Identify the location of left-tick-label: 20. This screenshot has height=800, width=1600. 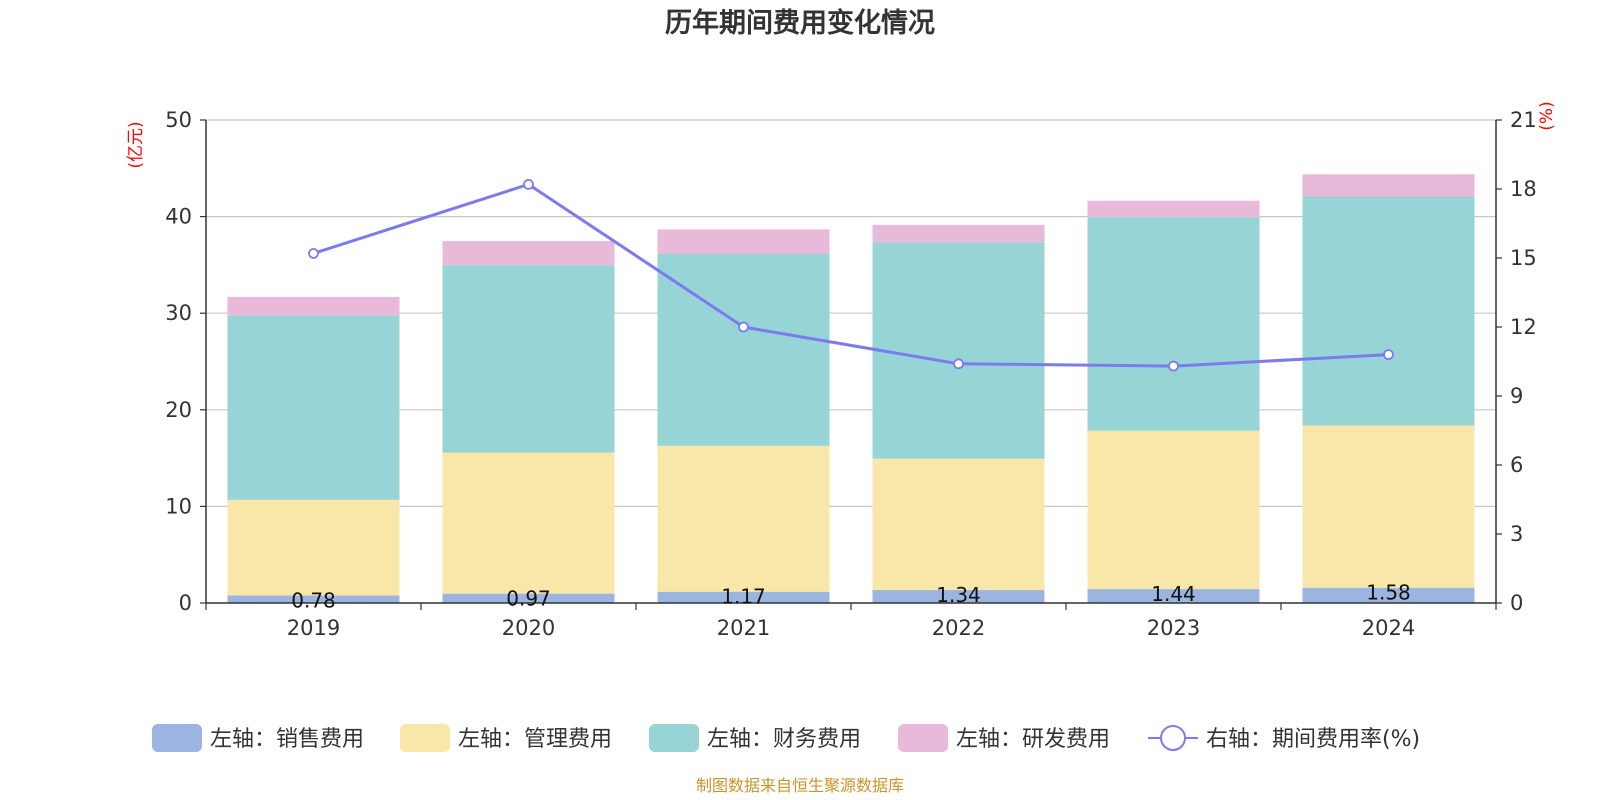
(178, 410).